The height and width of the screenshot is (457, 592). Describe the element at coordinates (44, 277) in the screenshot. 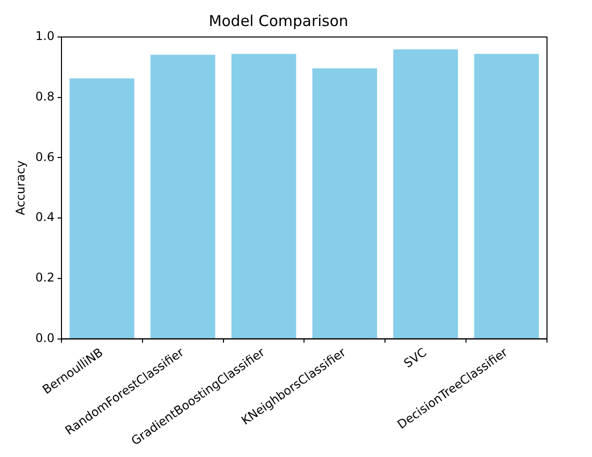

I see `y-tick-label: 0.2` at that location.